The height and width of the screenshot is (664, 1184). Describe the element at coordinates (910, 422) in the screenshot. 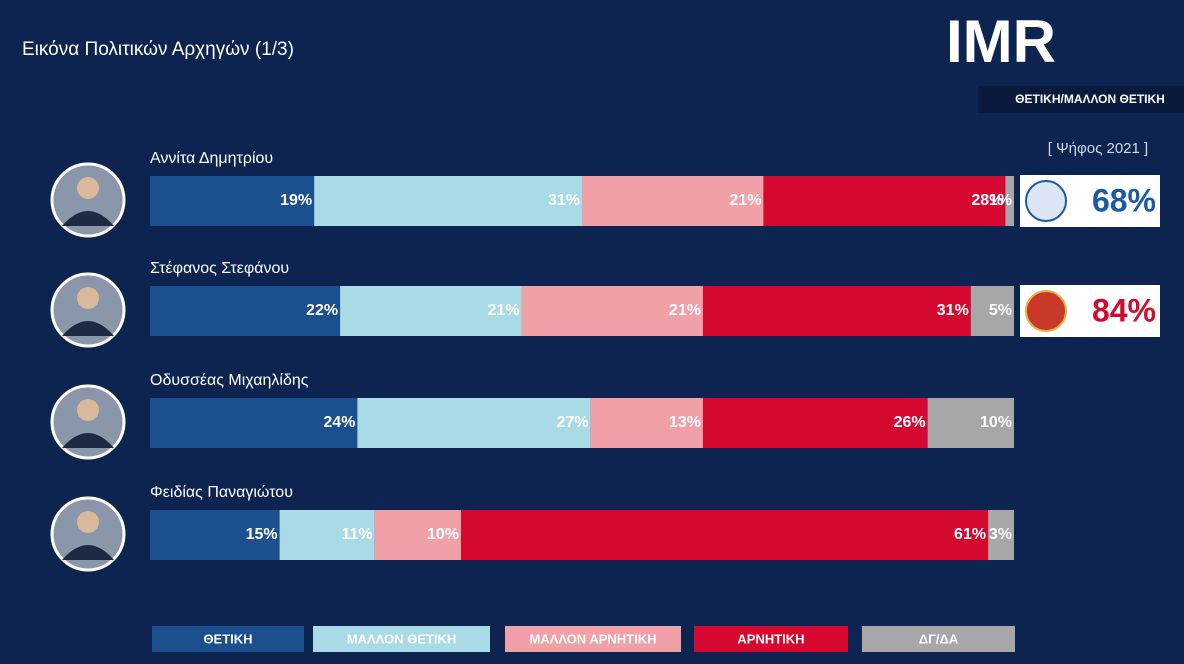

I see `value-label: 26%` at that location.